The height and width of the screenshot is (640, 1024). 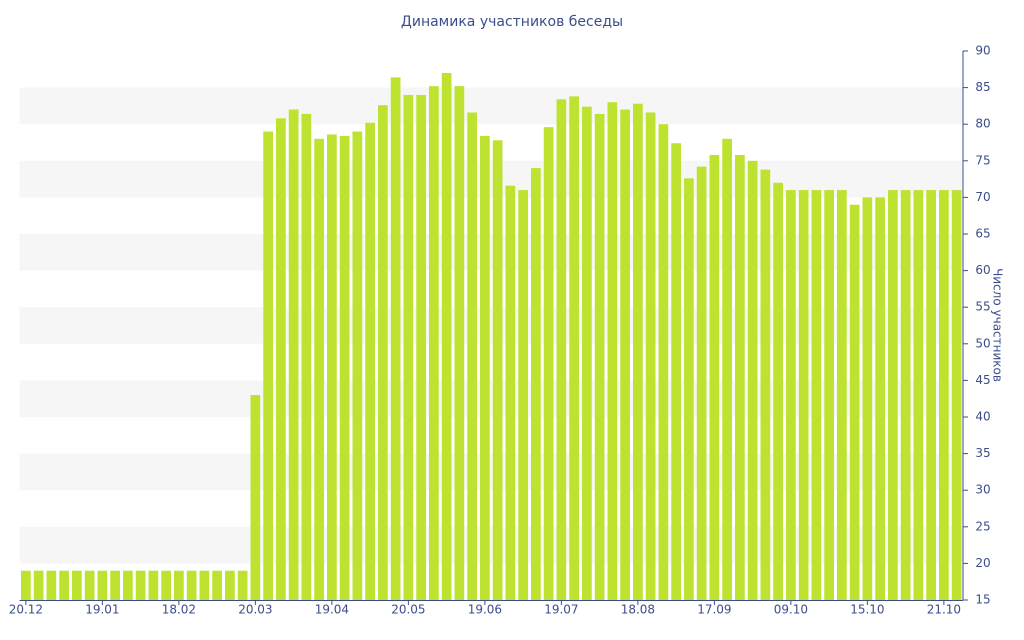 I want to click on x-tick-label: 18.02, so click(x=179, y=610).